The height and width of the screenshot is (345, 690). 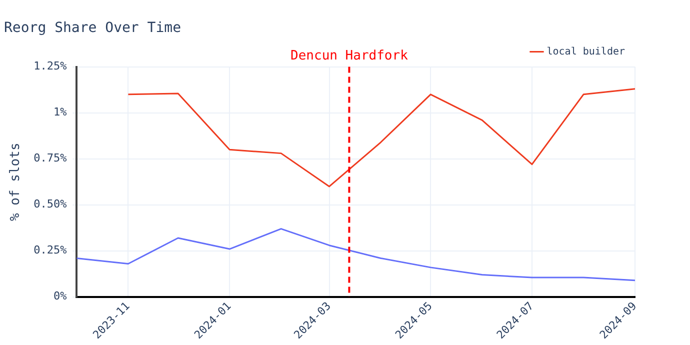 I want to click on y-tick-label: 0.50%, so click(x=51, y=204).